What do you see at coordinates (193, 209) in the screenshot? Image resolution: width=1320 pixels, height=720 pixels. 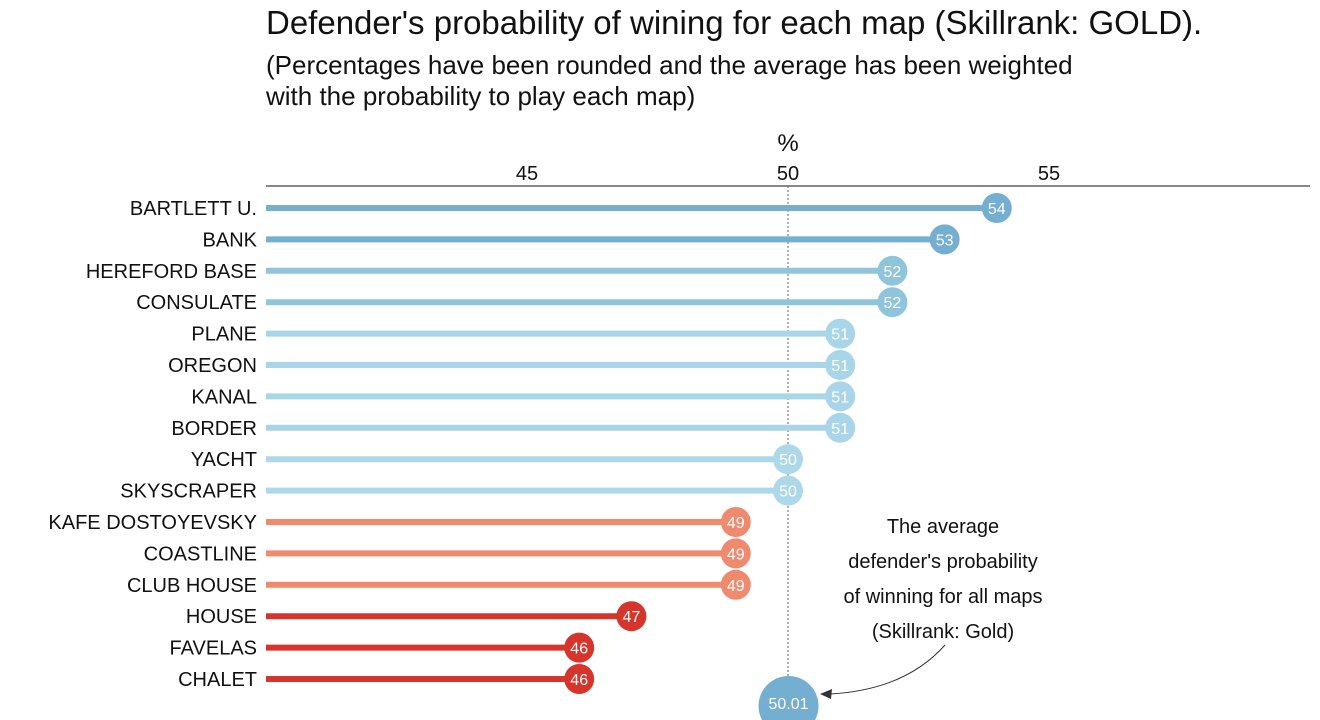 I see `category-label: BARTLETT U.` at bounding box center [193, 209].